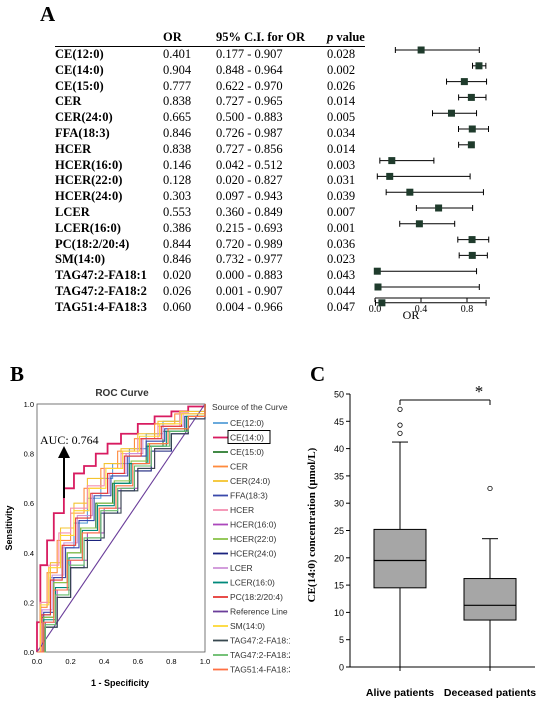 The height and width of the screenshot is (706, 550). What do you see at coordinates (68, 101) in the screenshot?
I see `cell-name: CER` at bounding box center [68, 101].